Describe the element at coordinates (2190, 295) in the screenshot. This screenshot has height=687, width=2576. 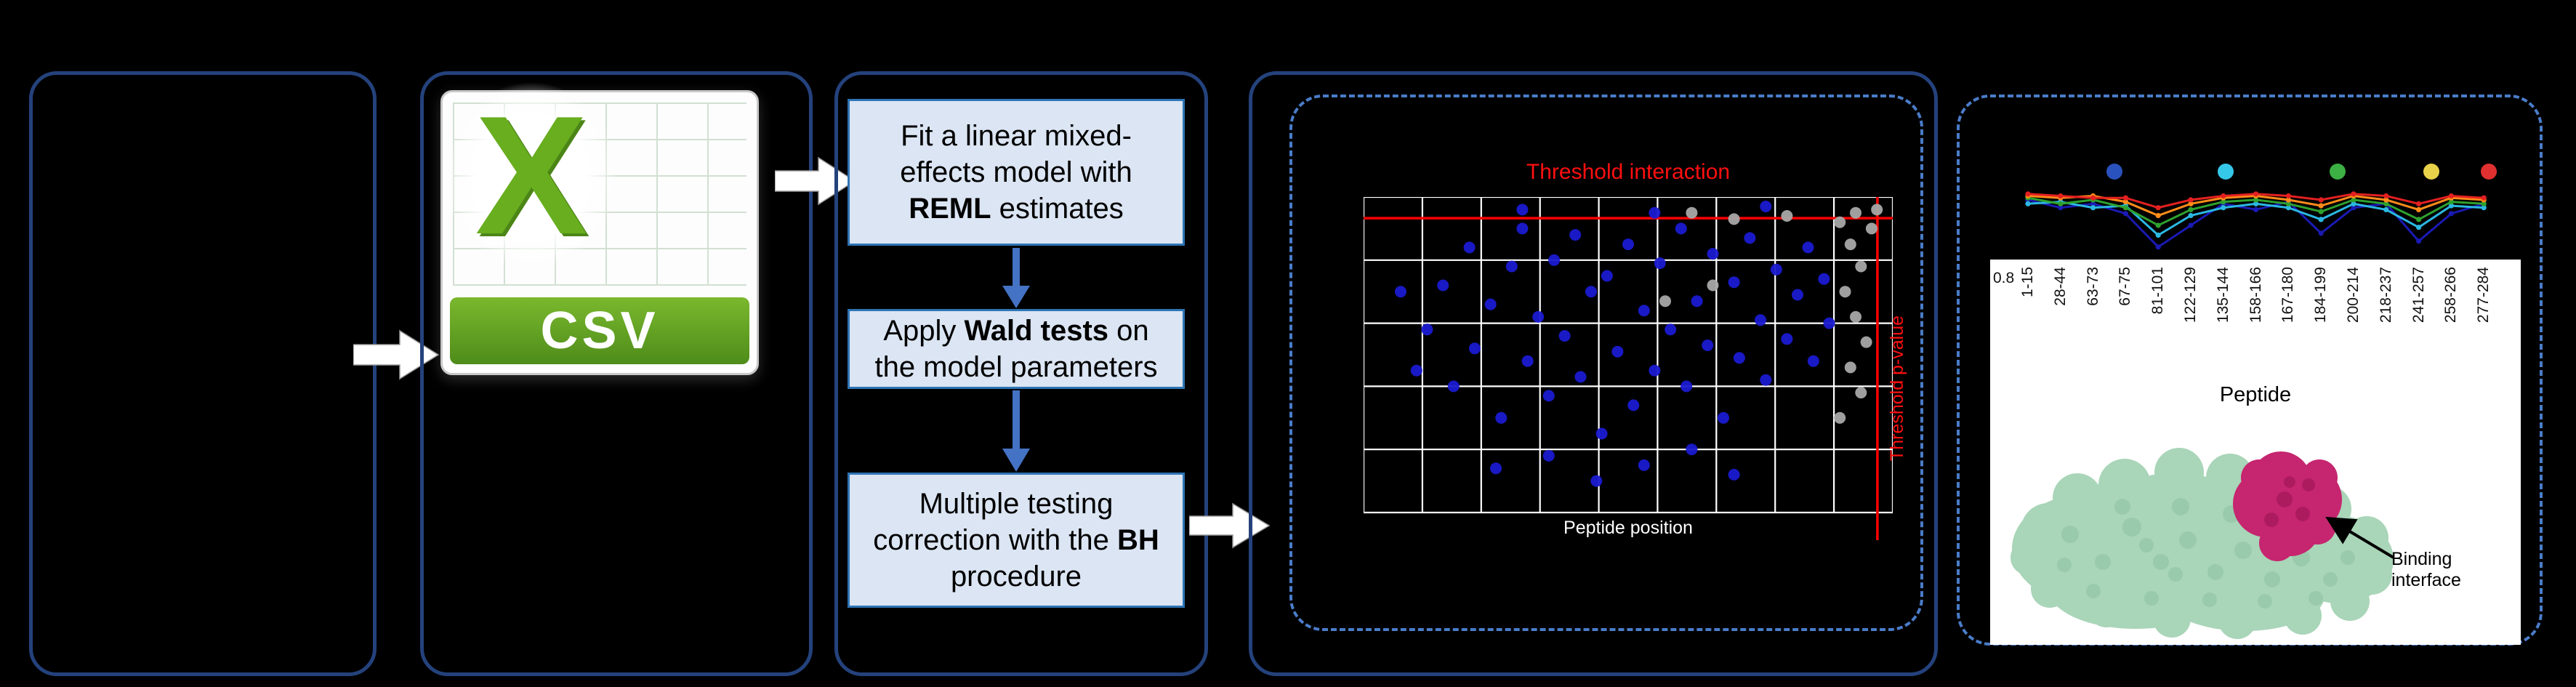
I see `peptide-tick-label: 122-129` at that location.